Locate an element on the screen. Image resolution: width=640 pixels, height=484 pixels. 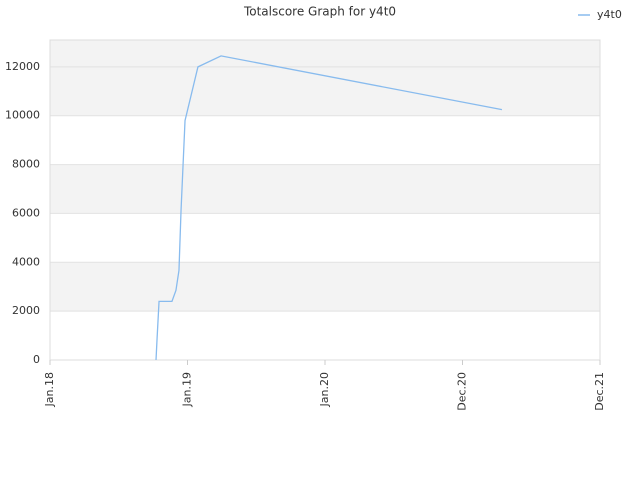
y-tick-label: 12000 is located at coordinates (22, 66).